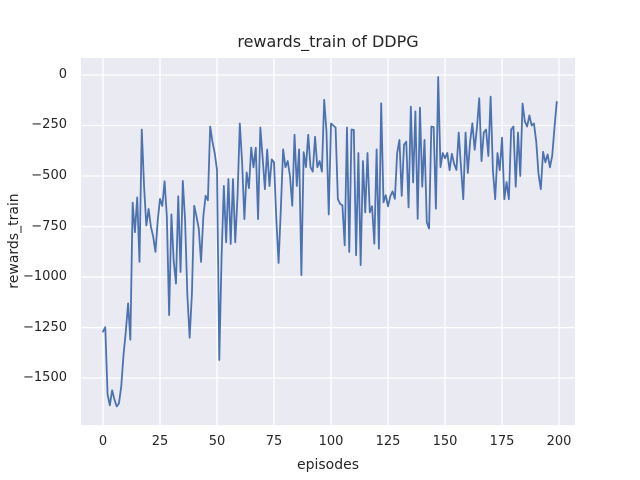 The image size is (640, 480). Describe the element at coordinates (274, 441) in the screenshot. I see `x-tick-label: 75` at that location.